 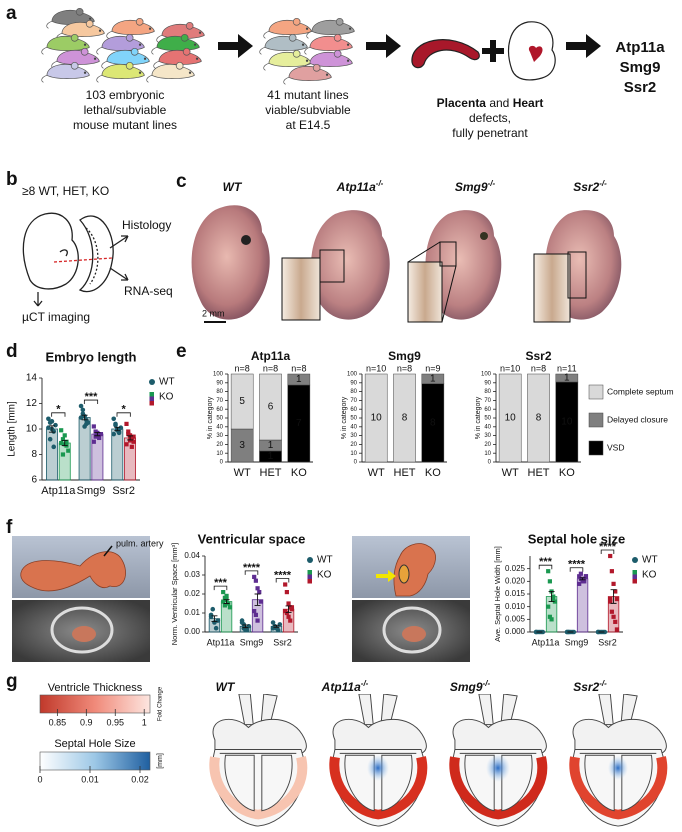 I want to click on panel-label: f, so click(x=9, y=527).